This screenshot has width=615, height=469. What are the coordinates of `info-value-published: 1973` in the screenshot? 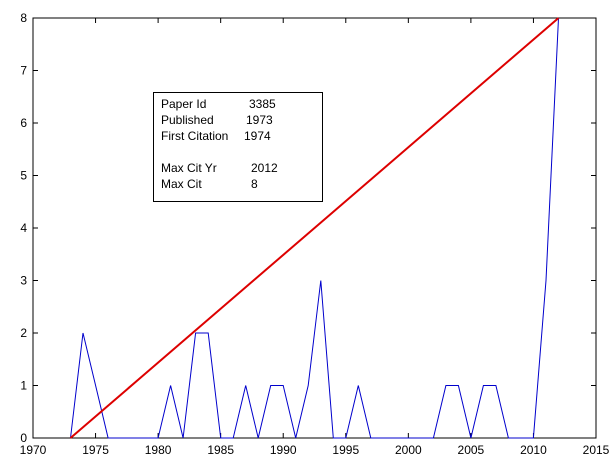 It's located at (259, 120).